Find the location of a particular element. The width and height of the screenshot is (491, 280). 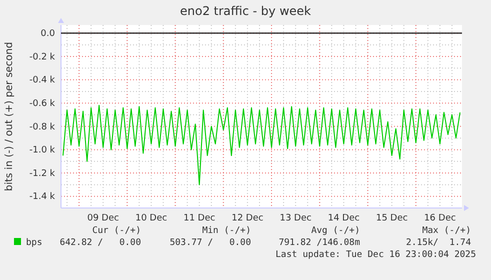

y-tick-label: -0.2 k is located at coordinates (42, 57).